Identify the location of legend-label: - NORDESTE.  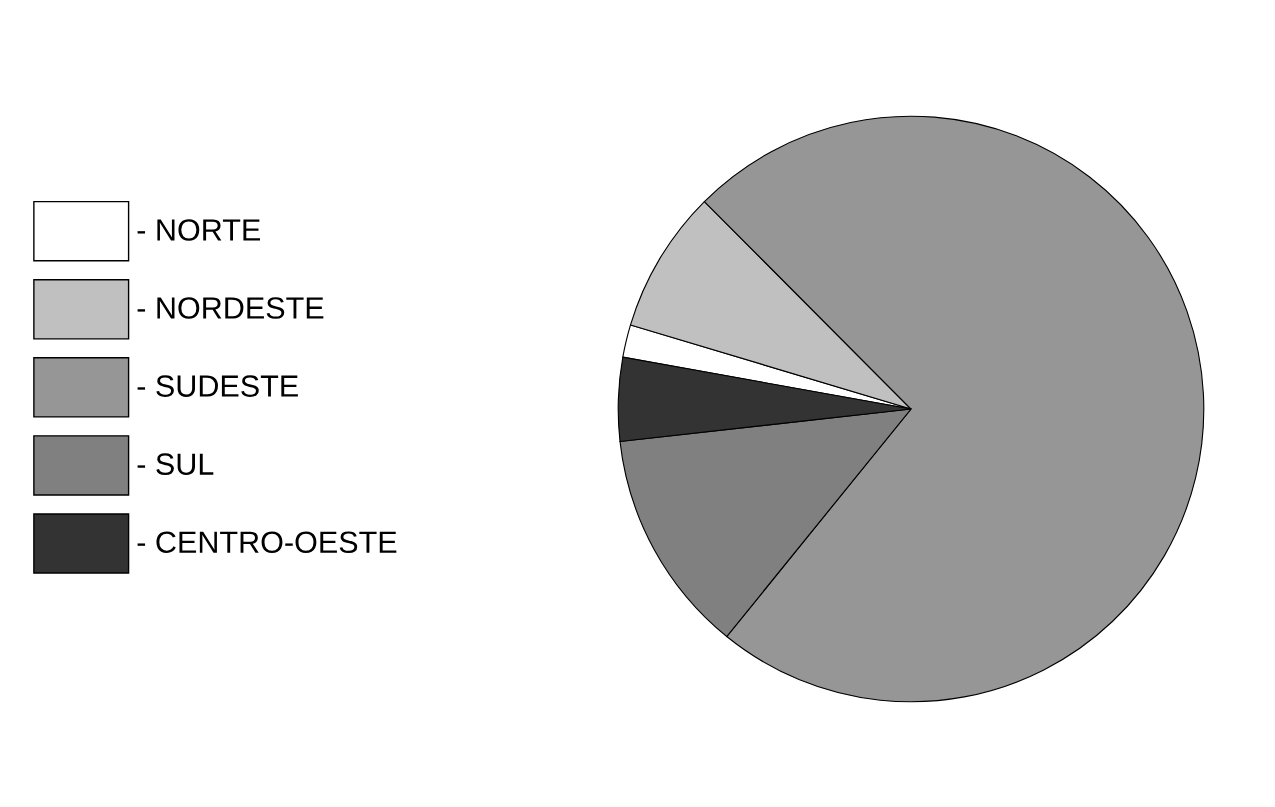
(230, 308).